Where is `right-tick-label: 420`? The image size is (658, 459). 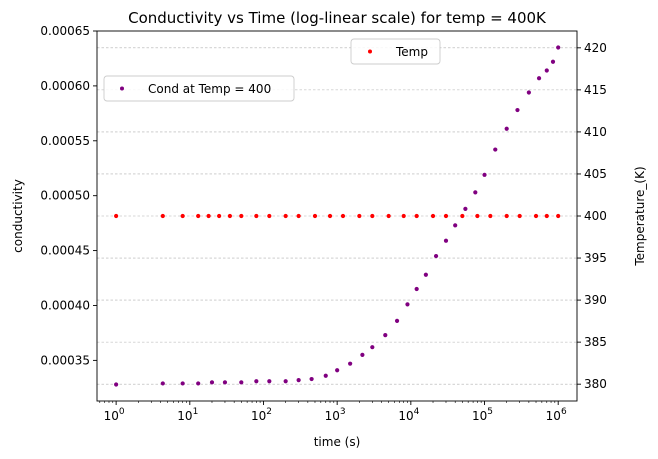
right-tick-label: 420 is located at coordinates (595, 48).